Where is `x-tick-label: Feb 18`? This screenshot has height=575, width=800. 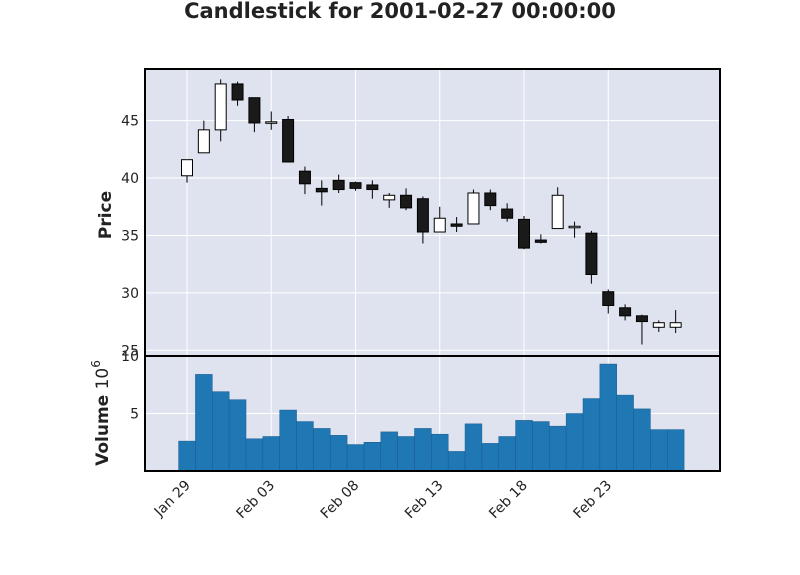 x-tick-label: Feb 18 is located at coordinates (508, 500).